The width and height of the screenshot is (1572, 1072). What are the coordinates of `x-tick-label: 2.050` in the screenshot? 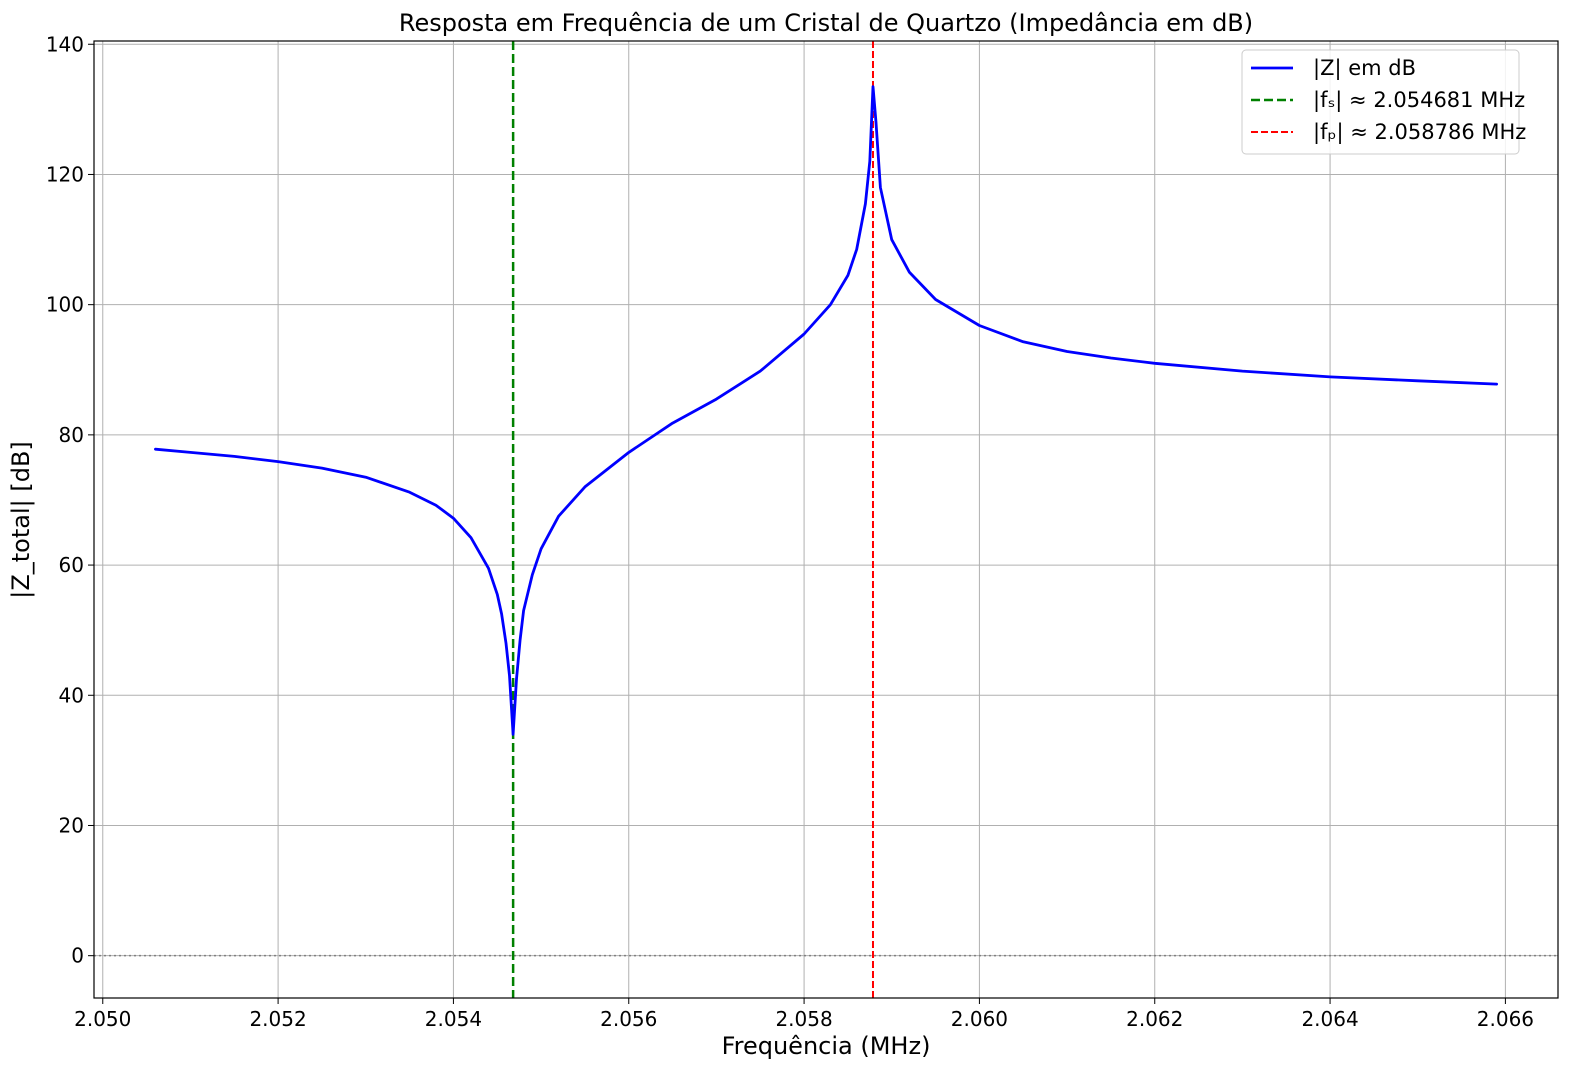 It's located at (102, 1019).